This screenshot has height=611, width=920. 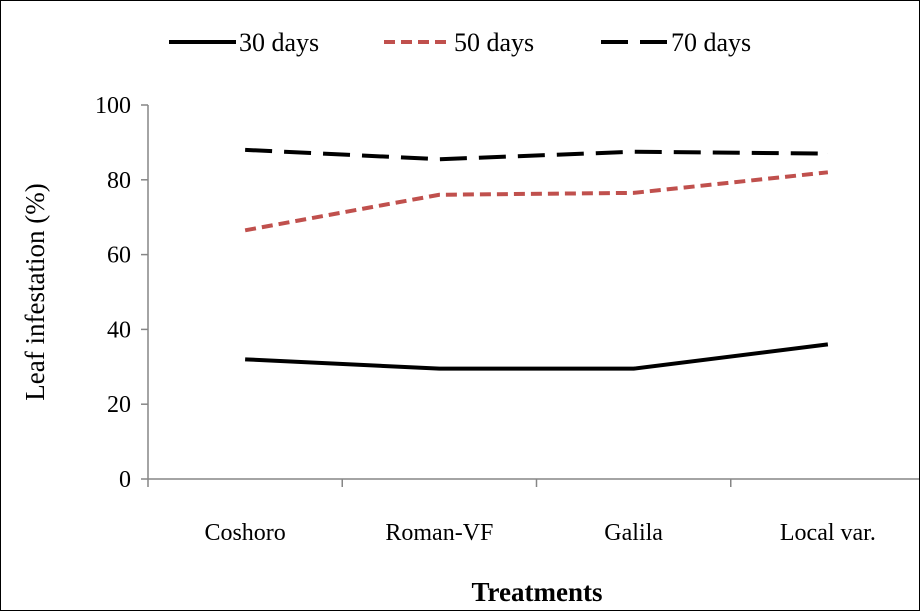 What do you see at coordinates (125, 480) in the screenshot?
I see `y-tick-label: 0` at bounding box center [125, 480].